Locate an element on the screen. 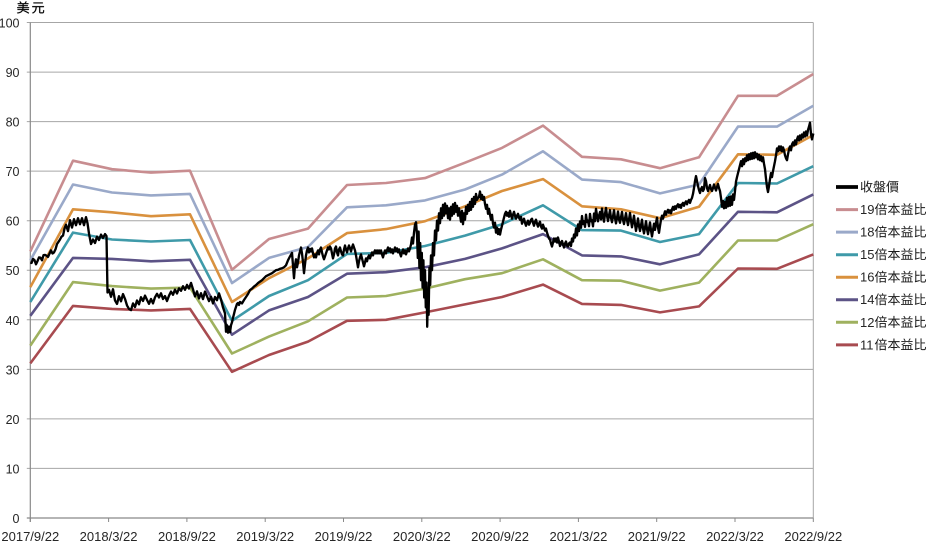  svg-text: 80 is located at coordinates (13, 123).